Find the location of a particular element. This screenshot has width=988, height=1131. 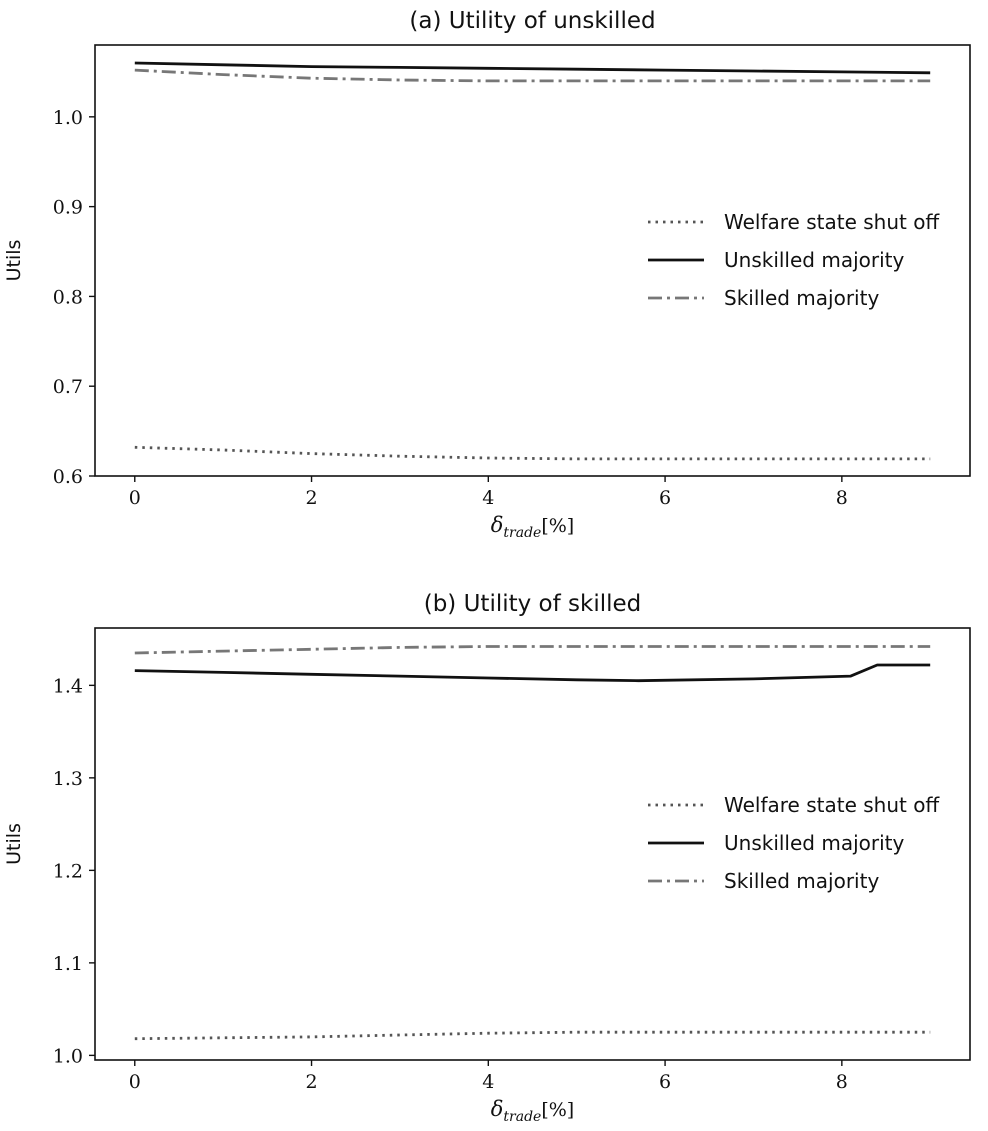

series-line-skilled-majority is located at coordinates (532, 650).